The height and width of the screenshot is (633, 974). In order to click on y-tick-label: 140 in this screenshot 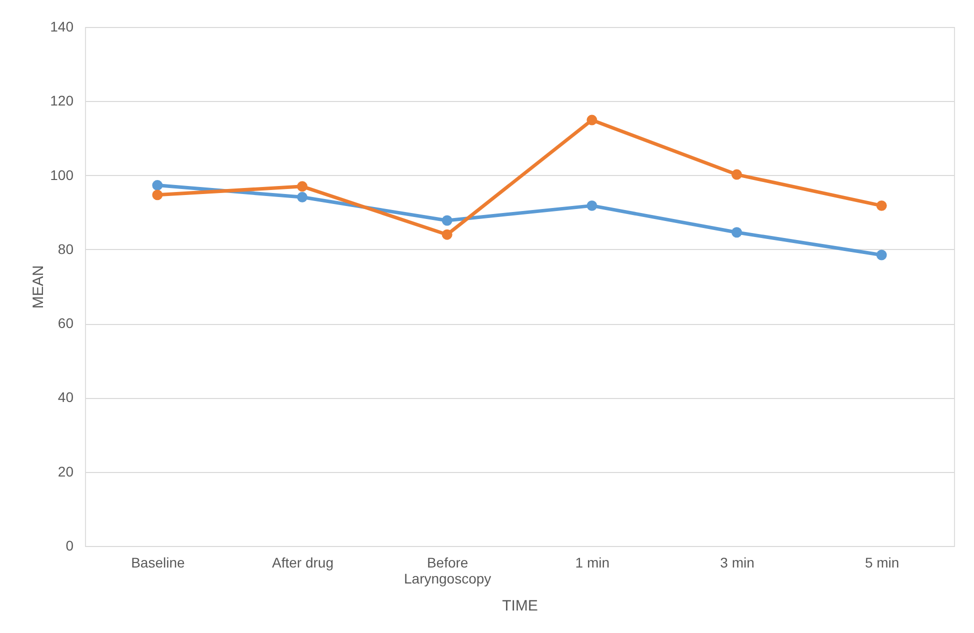, I will do `click(62, 26)`.